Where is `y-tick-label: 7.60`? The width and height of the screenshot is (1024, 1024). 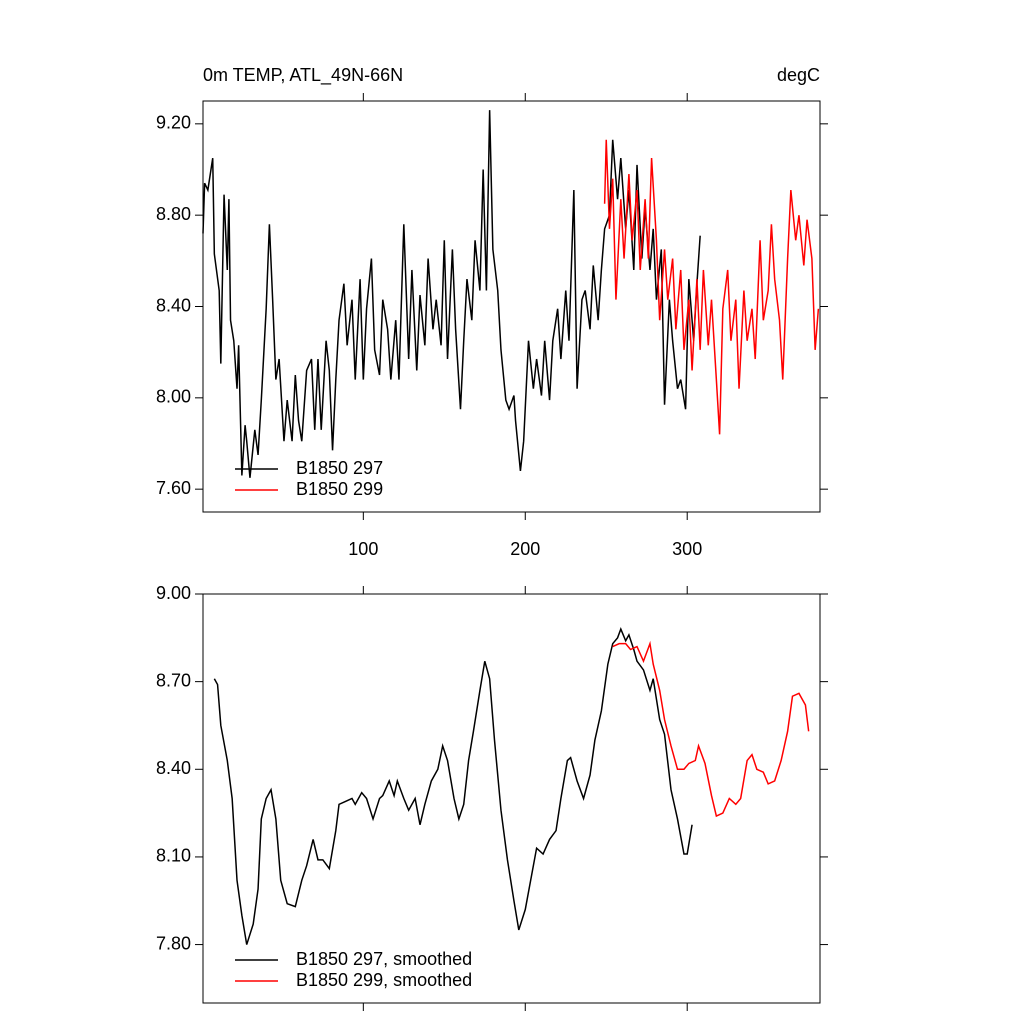 y-tick-label: 7.60 is located at coordinates (173, 488).